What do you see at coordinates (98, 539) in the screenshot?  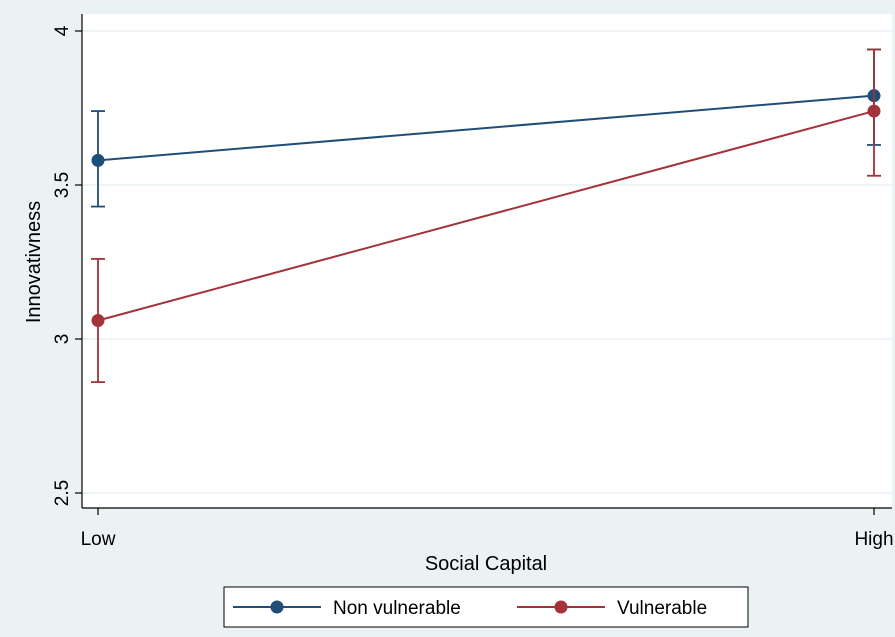 I see `x-tick-label: Low` at bounding box center [98, 539].